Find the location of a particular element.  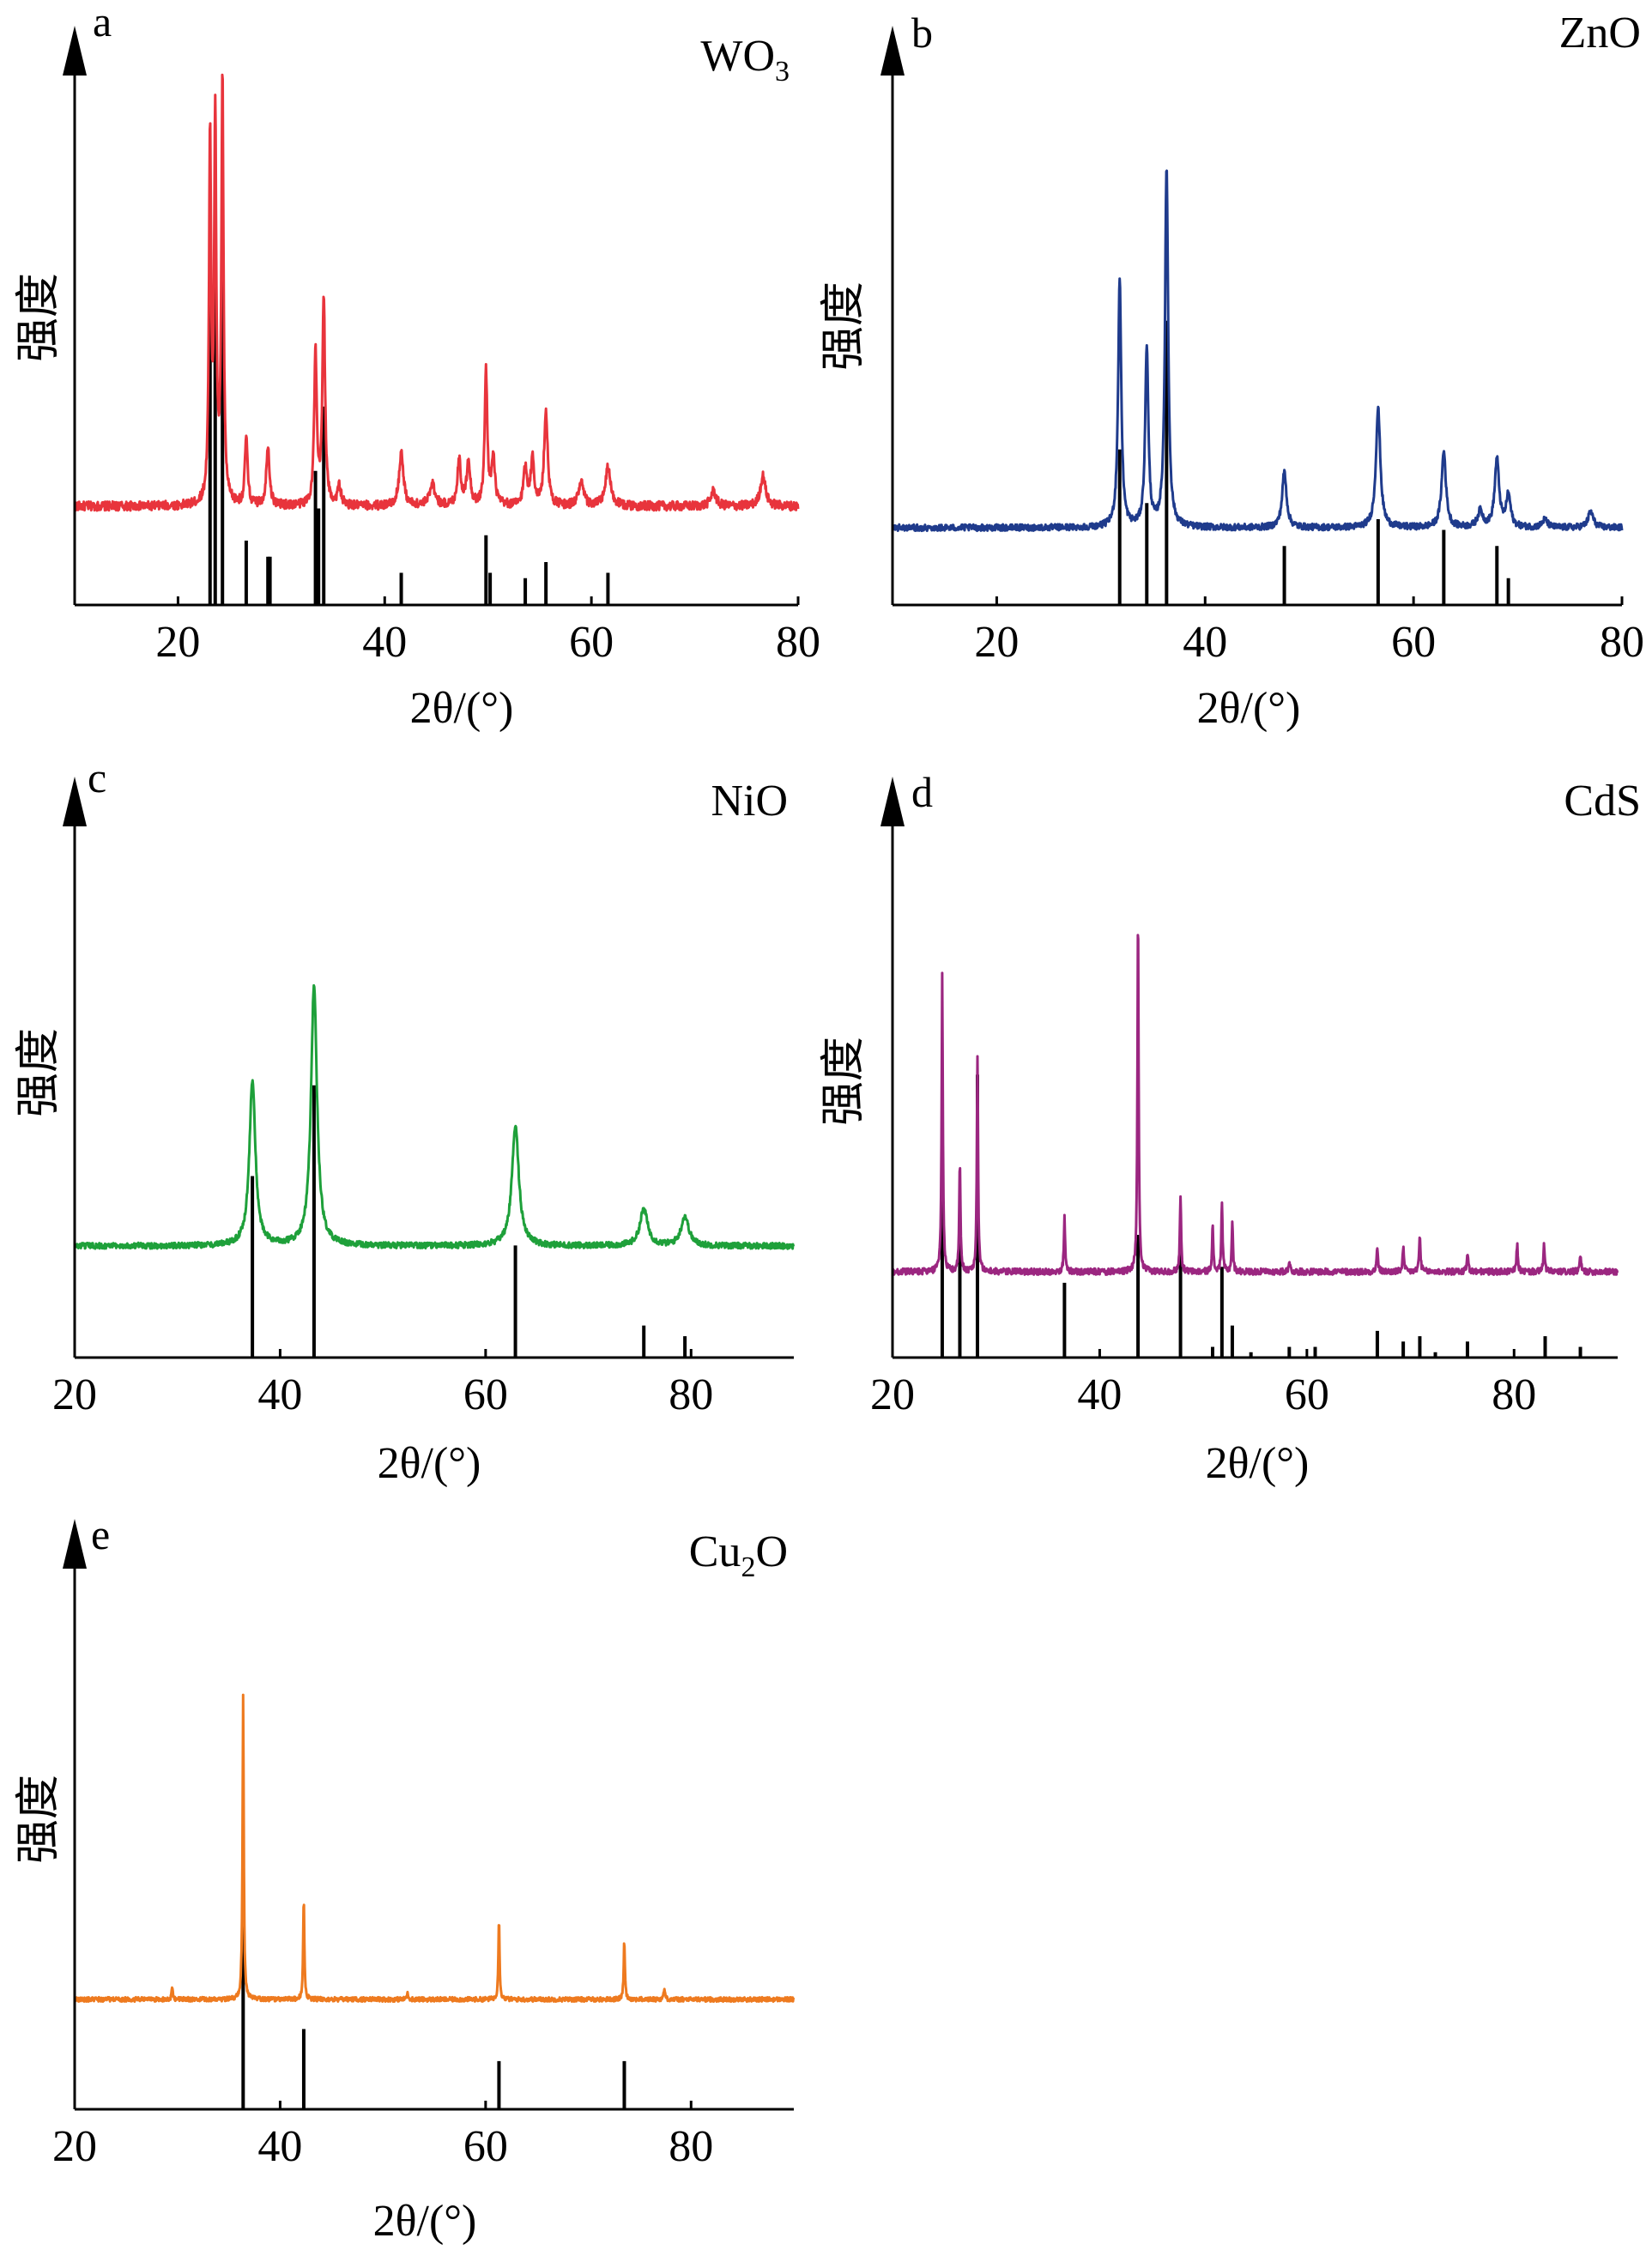

panel-label-e: e is located at coordinates (100, 1534).